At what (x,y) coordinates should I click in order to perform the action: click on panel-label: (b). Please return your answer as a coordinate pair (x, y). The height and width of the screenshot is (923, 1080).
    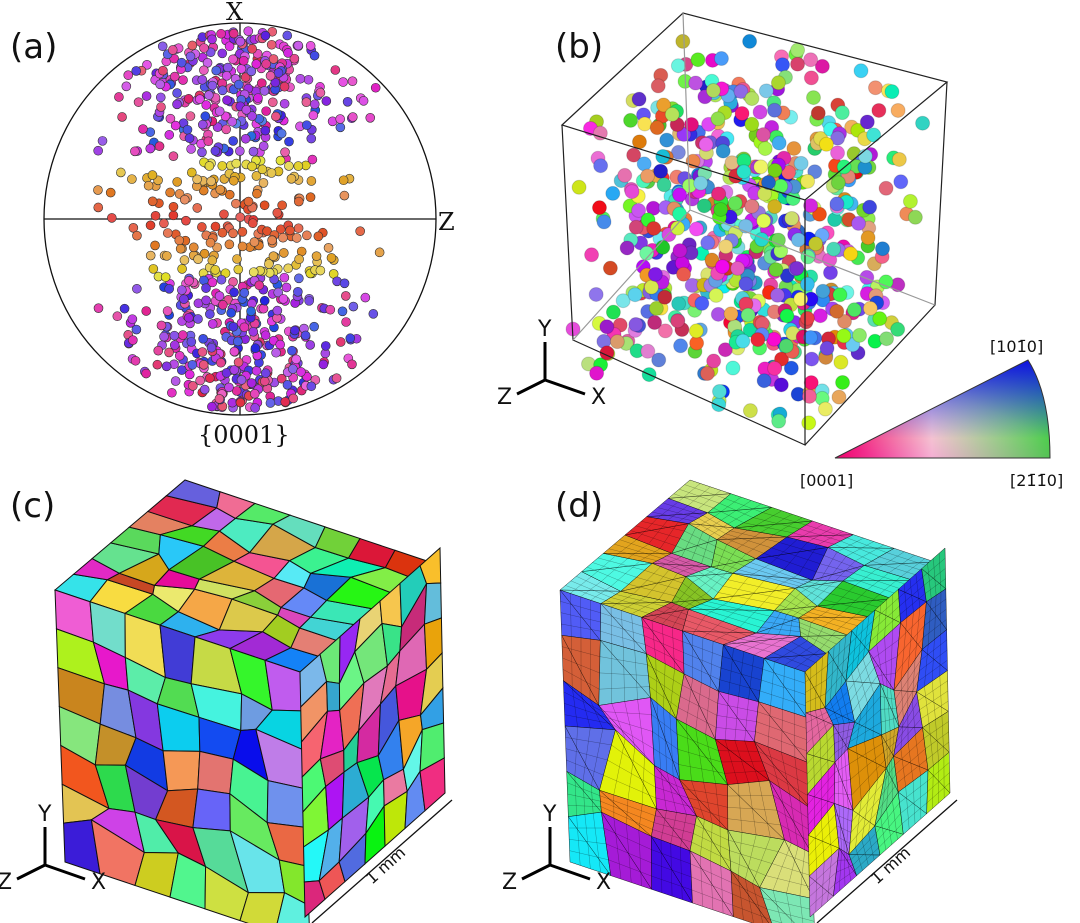
    Looking at the image, I should click on (579, 47).